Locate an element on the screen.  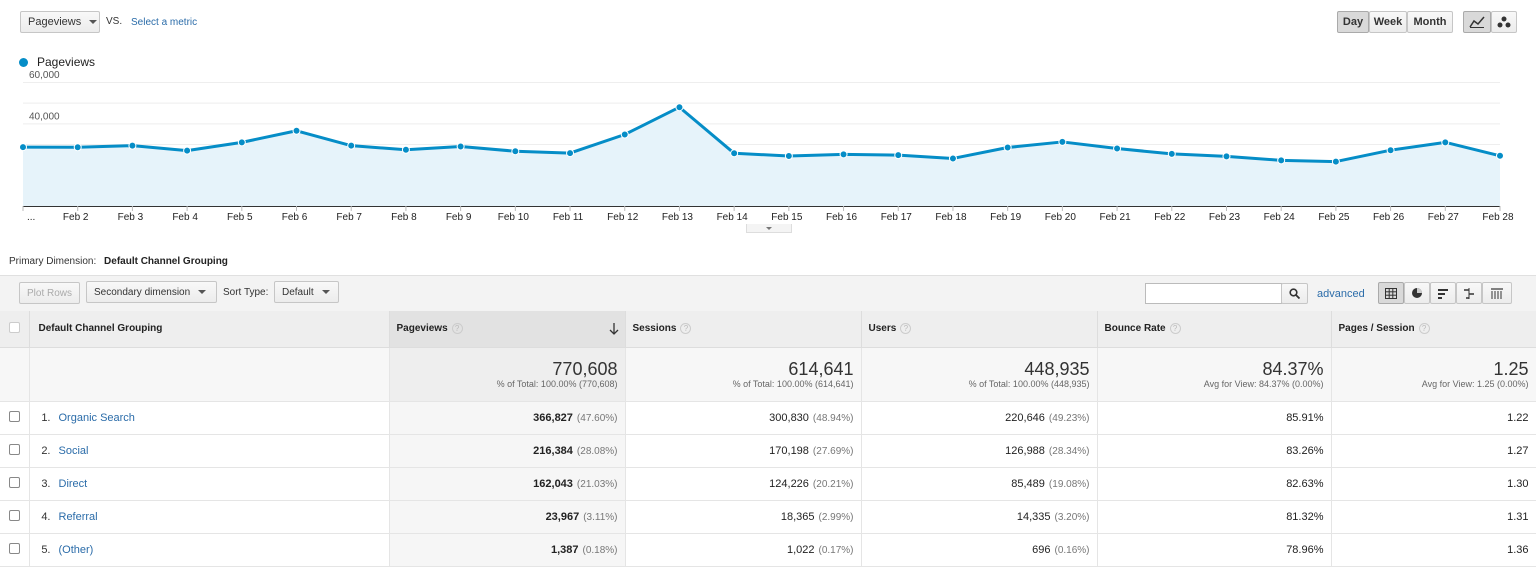
pageviews-value: 23,967 is located at coordinates (562, 516).